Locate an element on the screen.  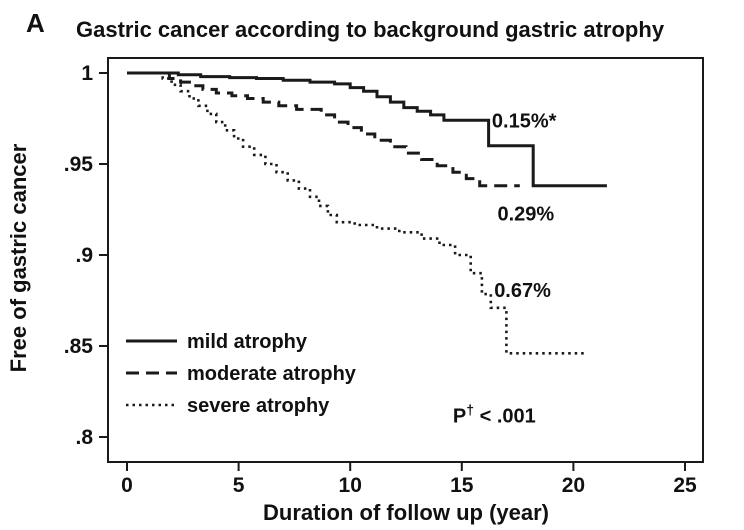
legend-label: mild atrophy is located at coordinates (247, 342).